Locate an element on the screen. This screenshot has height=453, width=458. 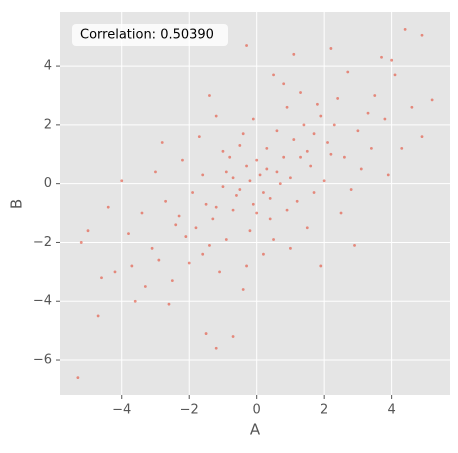
y-axis-label: B is located at coordinates (17, 204).